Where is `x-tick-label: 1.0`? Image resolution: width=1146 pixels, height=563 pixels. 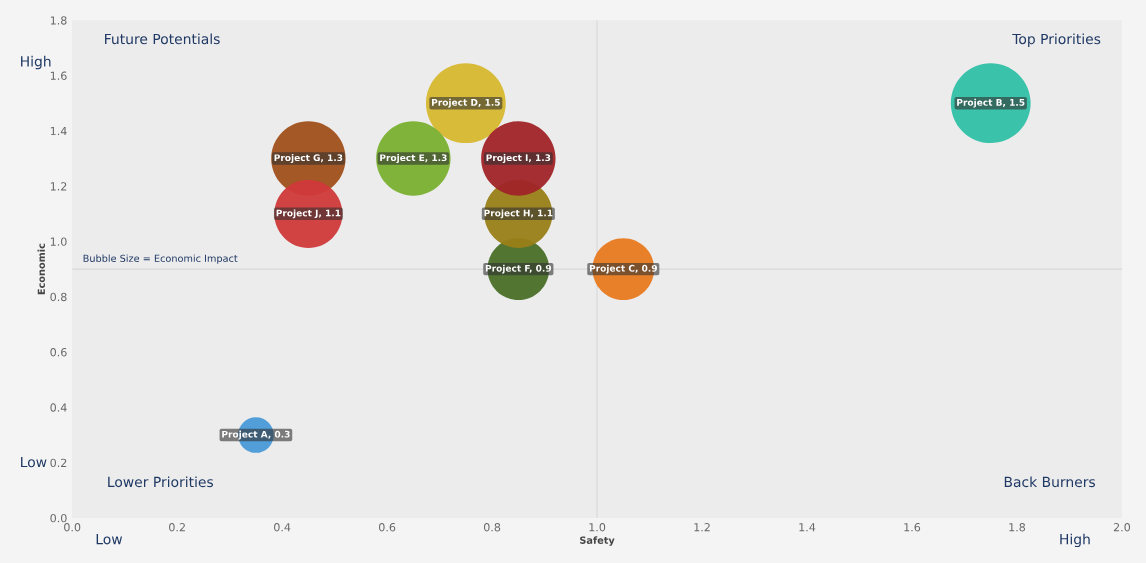
x-tick-label: 1.0 is located at coordinates (597, 527).